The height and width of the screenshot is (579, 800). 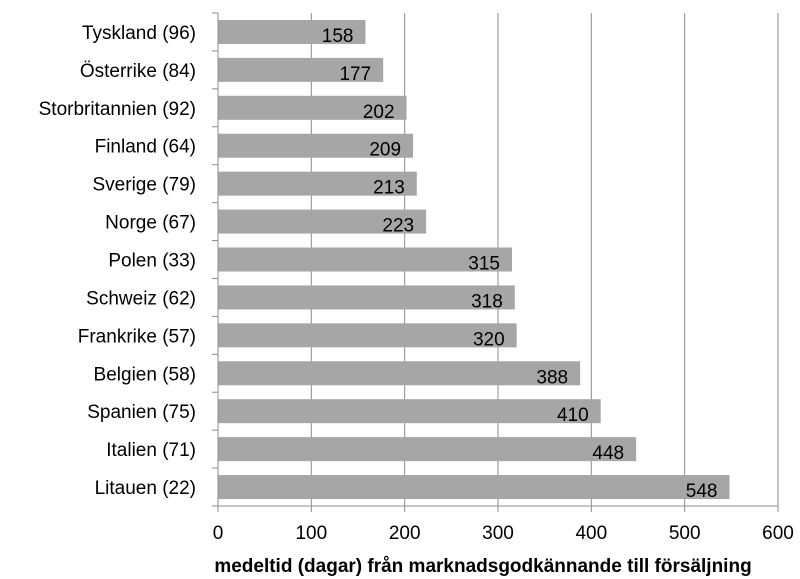 What do you see at coordinates (311, 533) in the screenshot?
I see `x-tick-label: 100` at bounding box center [311, 533].